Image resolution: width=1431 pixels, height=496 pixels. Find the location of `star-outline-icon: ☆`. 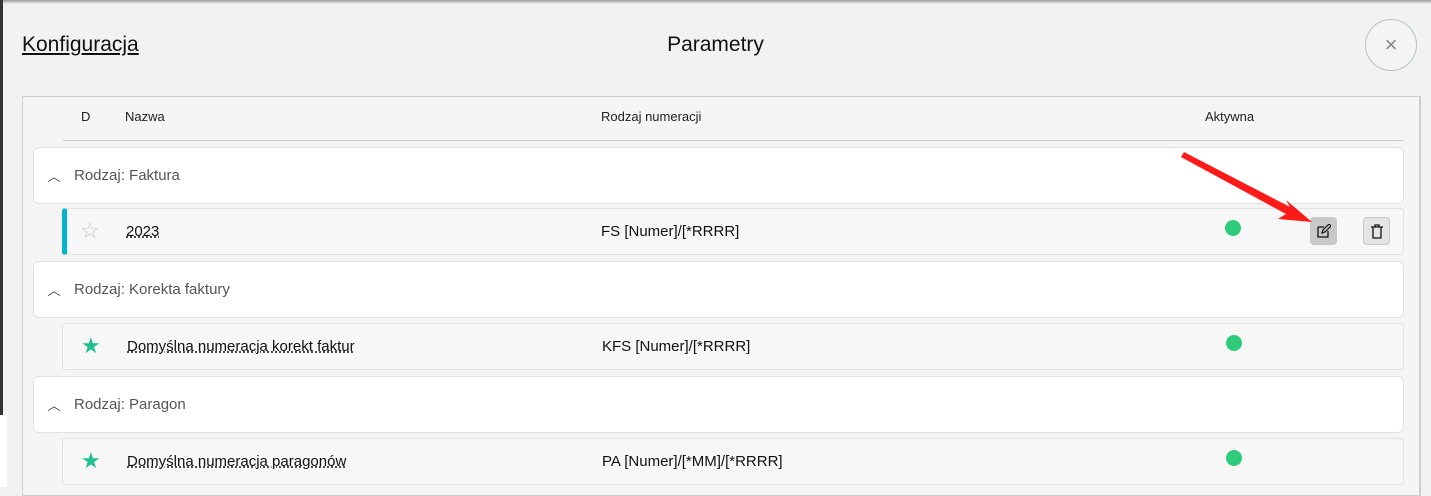

star-outline-icon: ☆ is located at coordinates (90, 230).